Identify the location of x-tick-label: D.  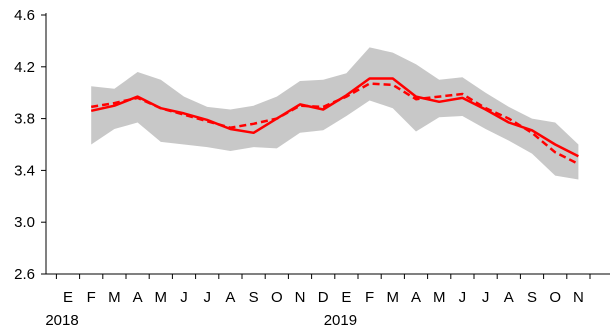
(323, 297).